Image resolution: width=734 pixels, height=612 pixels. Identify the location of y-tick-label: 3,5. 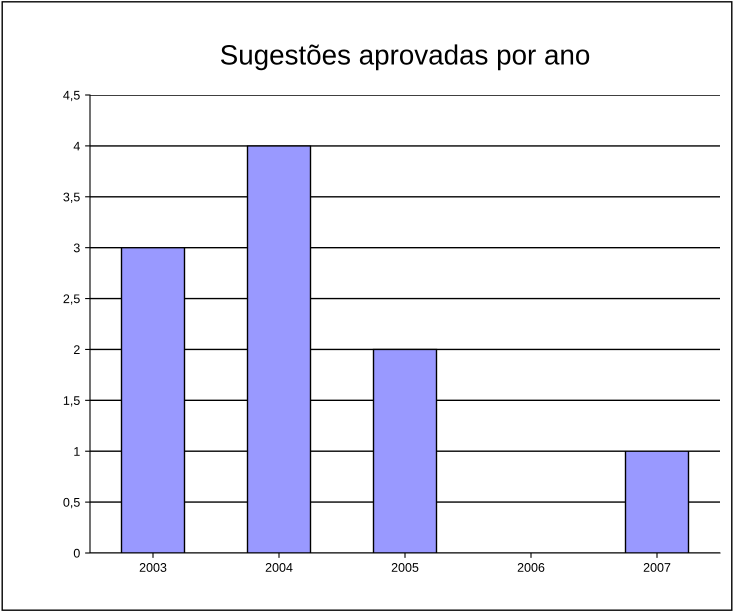
(71, 197).